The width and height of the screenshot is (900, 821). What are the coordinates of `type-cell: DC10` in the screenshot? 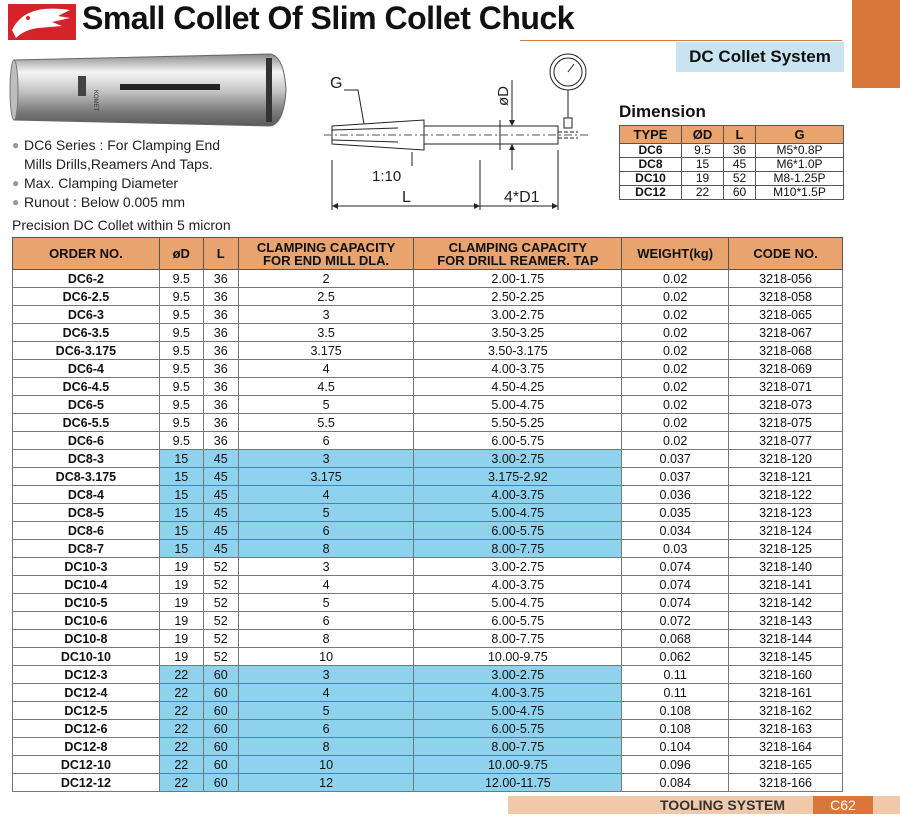 It's located at (650, 178).